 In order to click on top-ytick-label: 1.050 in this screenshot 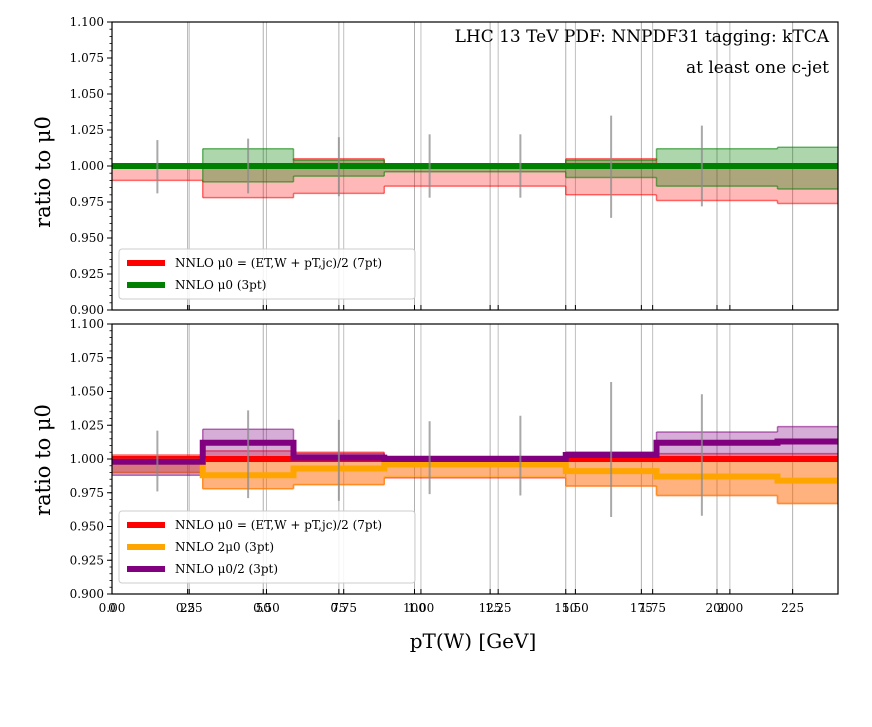, I will do `click(87, 94)`.